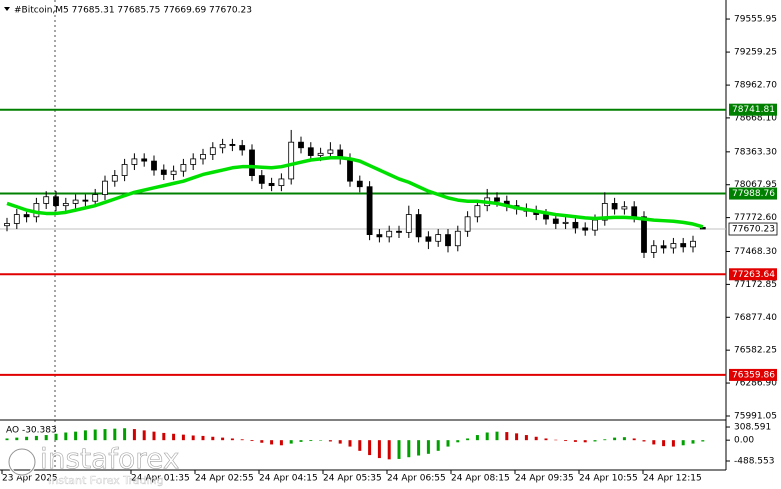 The width and height of the screenshot is (781, 489). What do you see at coordinates (109, 458) in the screenshot?
I see `watermark-brand: instaforex` at bounding box center [109, 458].